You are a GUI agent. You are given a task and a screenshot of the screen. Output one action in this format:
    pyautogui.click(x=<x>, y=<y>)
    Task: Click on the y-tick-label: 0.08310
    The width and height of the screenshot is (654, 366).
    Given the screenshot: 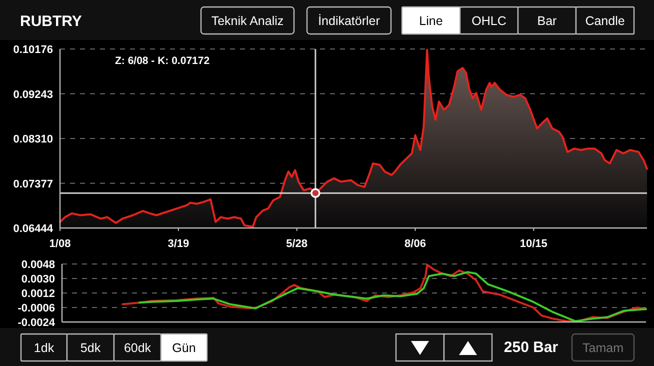 What is the action you would take?
    pyautogui.click(x=33, y=140)
    